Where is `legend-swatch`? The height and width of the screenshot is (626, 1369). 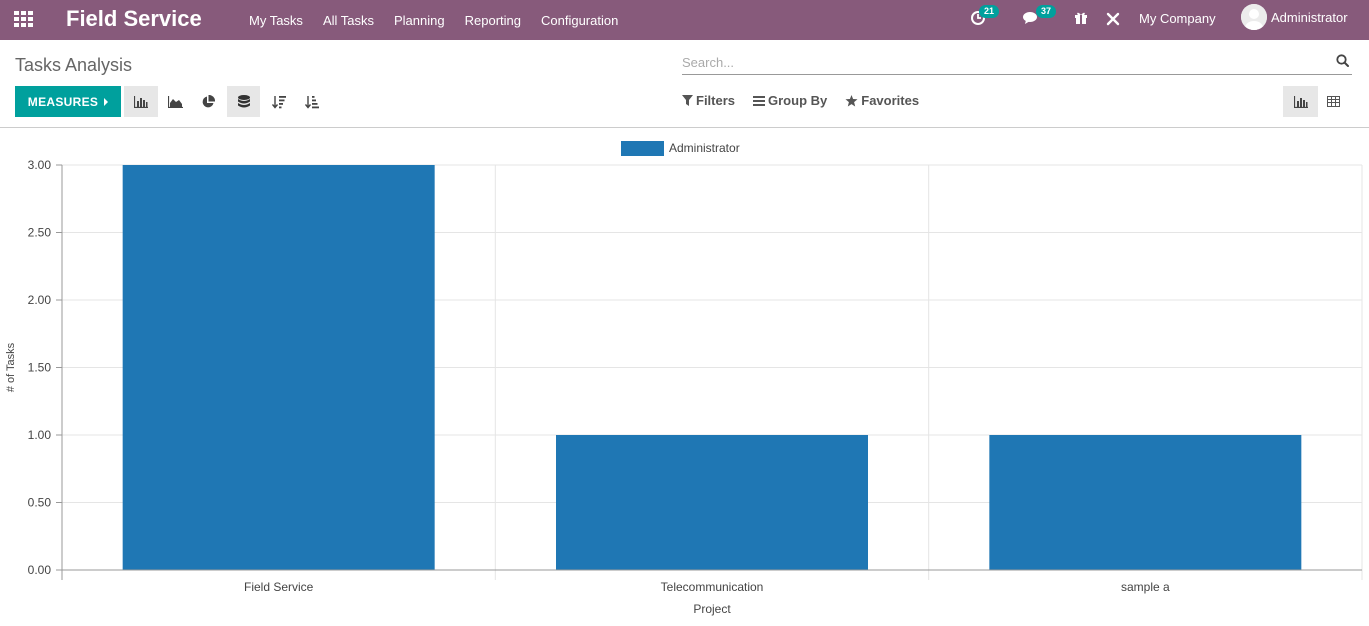
legend-swatch is located at coordinates (642, 148).